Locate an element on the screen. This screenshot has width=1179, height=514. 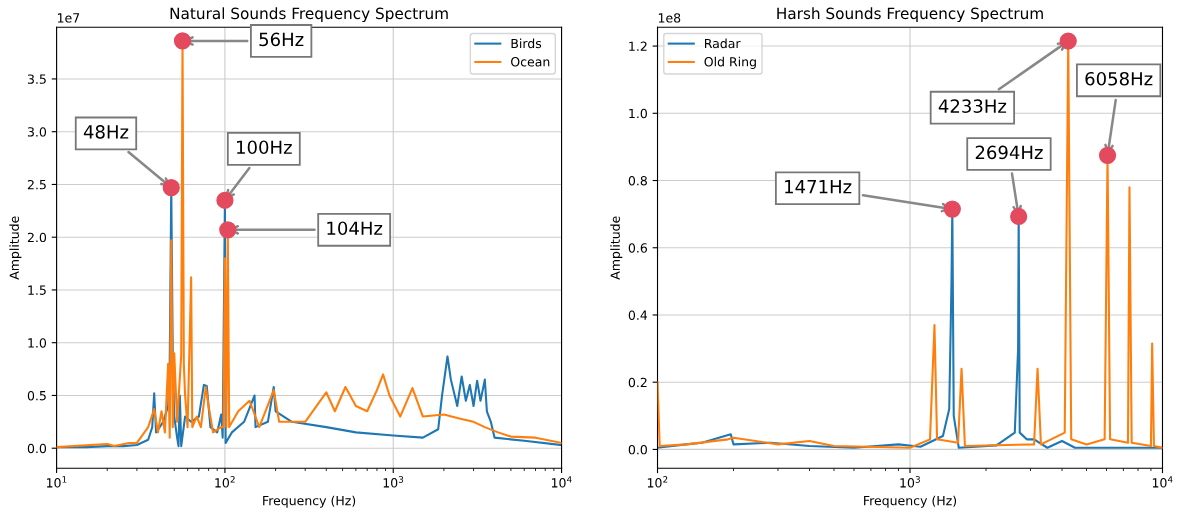
annotation: 104Hz is located at coordinates (355, 228).